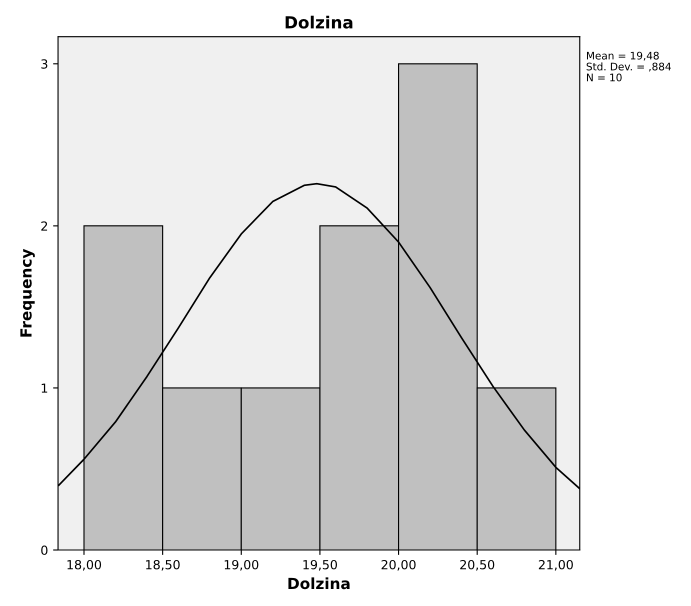 The height and width of the screenshot is (606, 691). What do you see at coordinates (320, 565) in the screenshot?
I see `x-tick-label: 19,50` at bounding box center [320, 565].